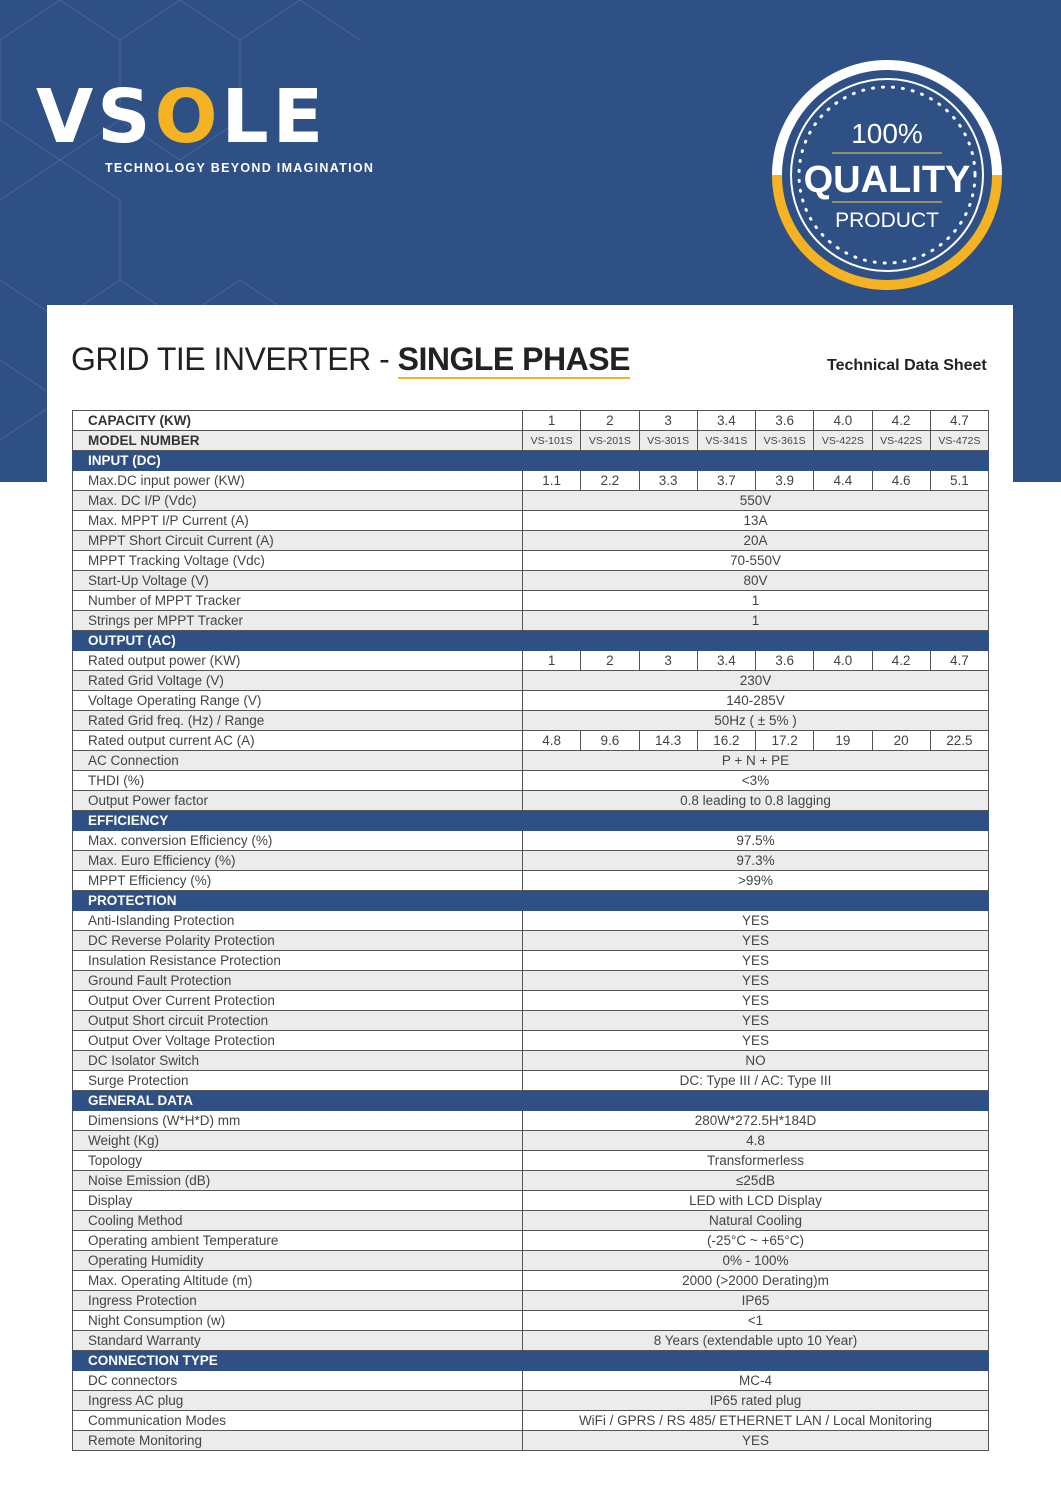 This screenshot has height=1500, width=1061. Describe the element at coordinates (297, 440) in the screenshot. I see `row-label: MODEL NUMBER` at that location.